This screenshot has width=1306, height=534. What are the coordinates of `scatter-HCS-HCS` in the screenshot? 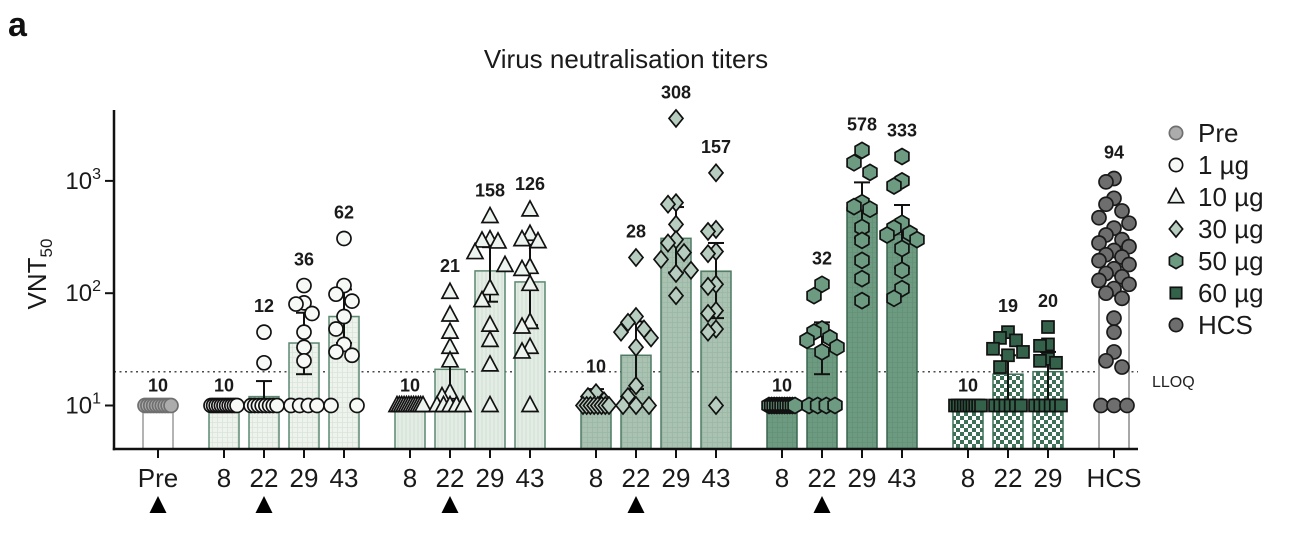 It's located at (1114, 292).